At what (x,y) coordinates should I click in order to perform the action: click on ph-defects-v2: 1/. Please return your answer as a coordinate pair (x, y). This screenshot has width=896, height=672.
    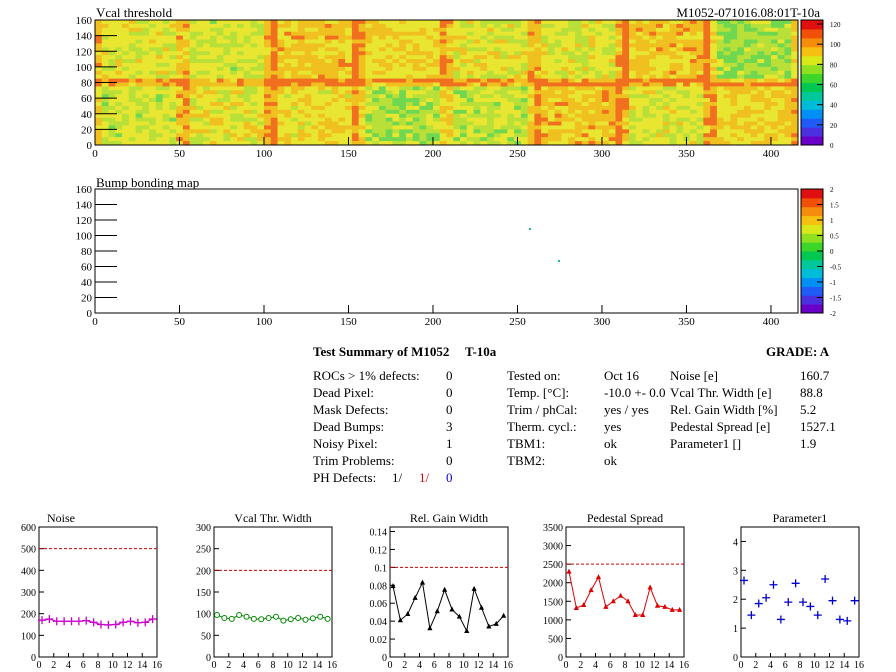
    Looking at the image, I should click on (424, 477).